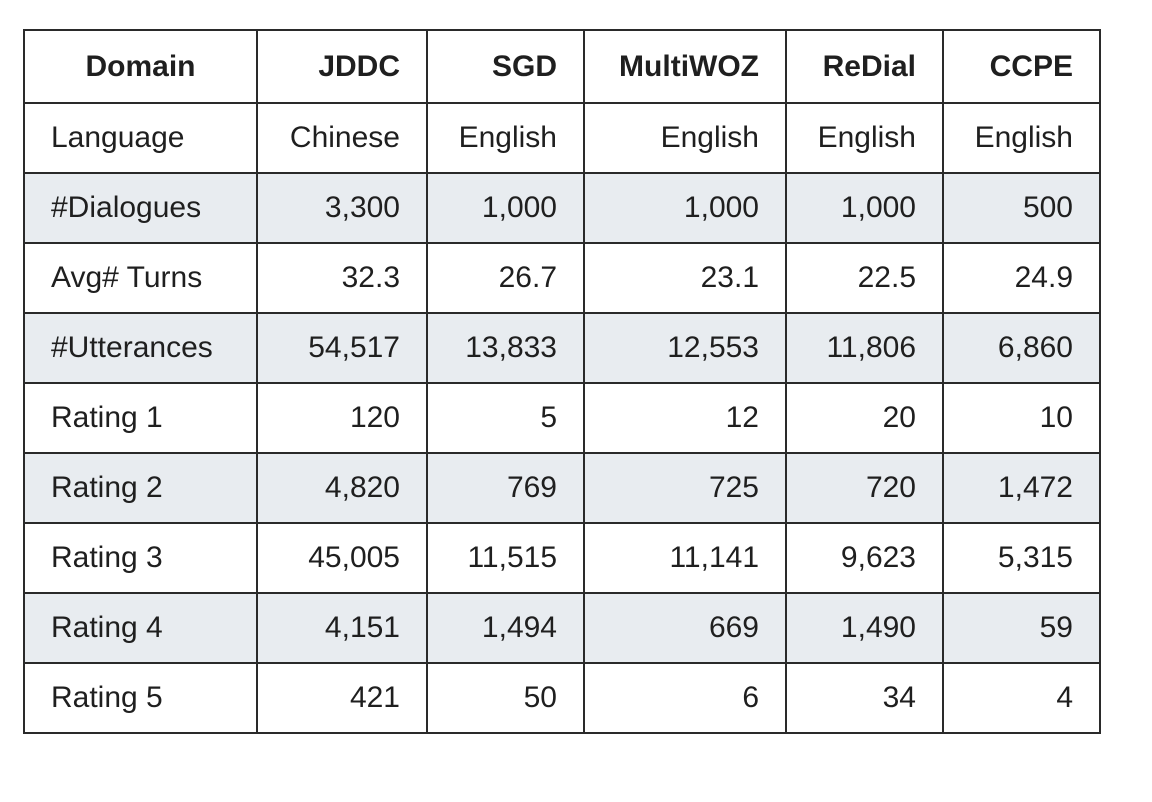  What do you see at coordinates (1021, 418) in the screenshot?
I see `table-cell: 10` at bounding box center [1021, 418].